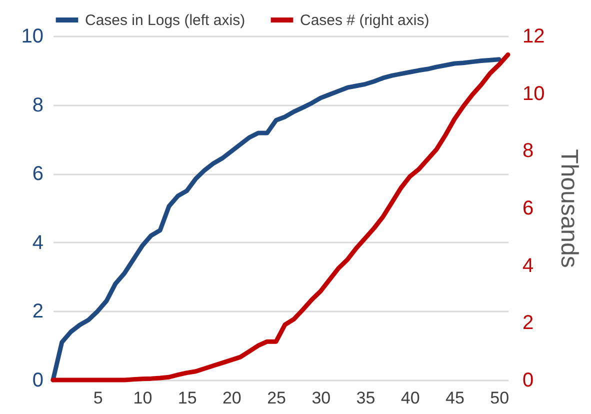 Image resolution: width=591 pixels, height=414 pixels. Describe the element at coordinates (365, 20) in the screenshot. I see `legend-label: Cases # (right axis)` at that location.